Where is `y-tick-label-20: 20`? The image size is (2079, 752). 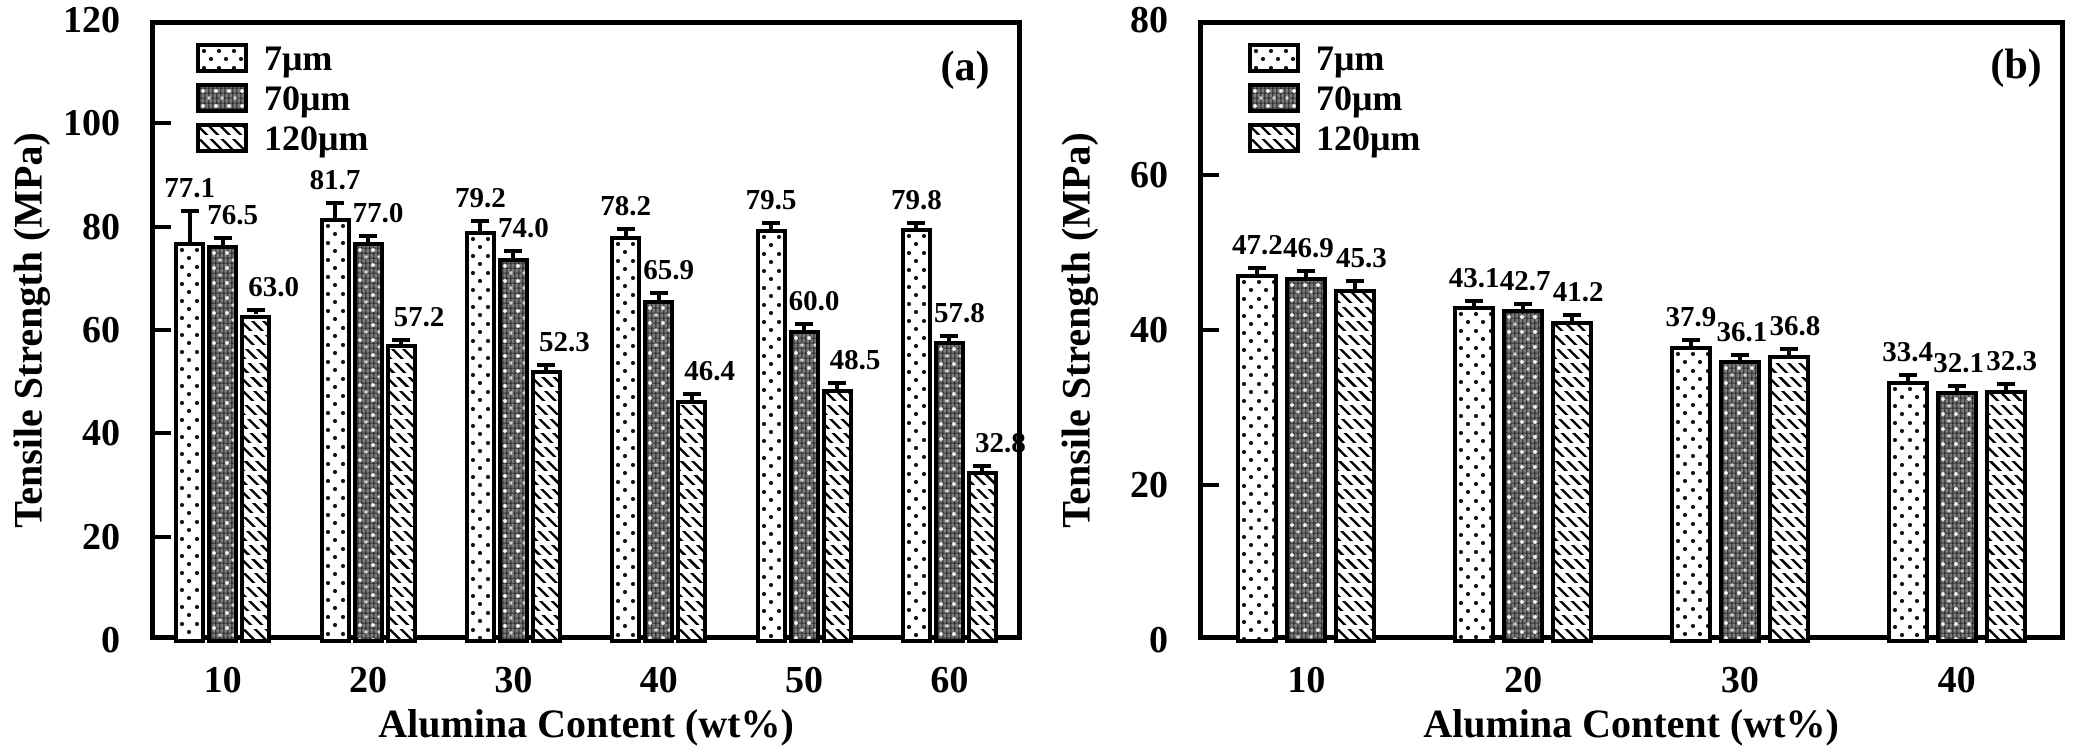 y-tick-label-20: 20 is located at coordinates (1149, 485).